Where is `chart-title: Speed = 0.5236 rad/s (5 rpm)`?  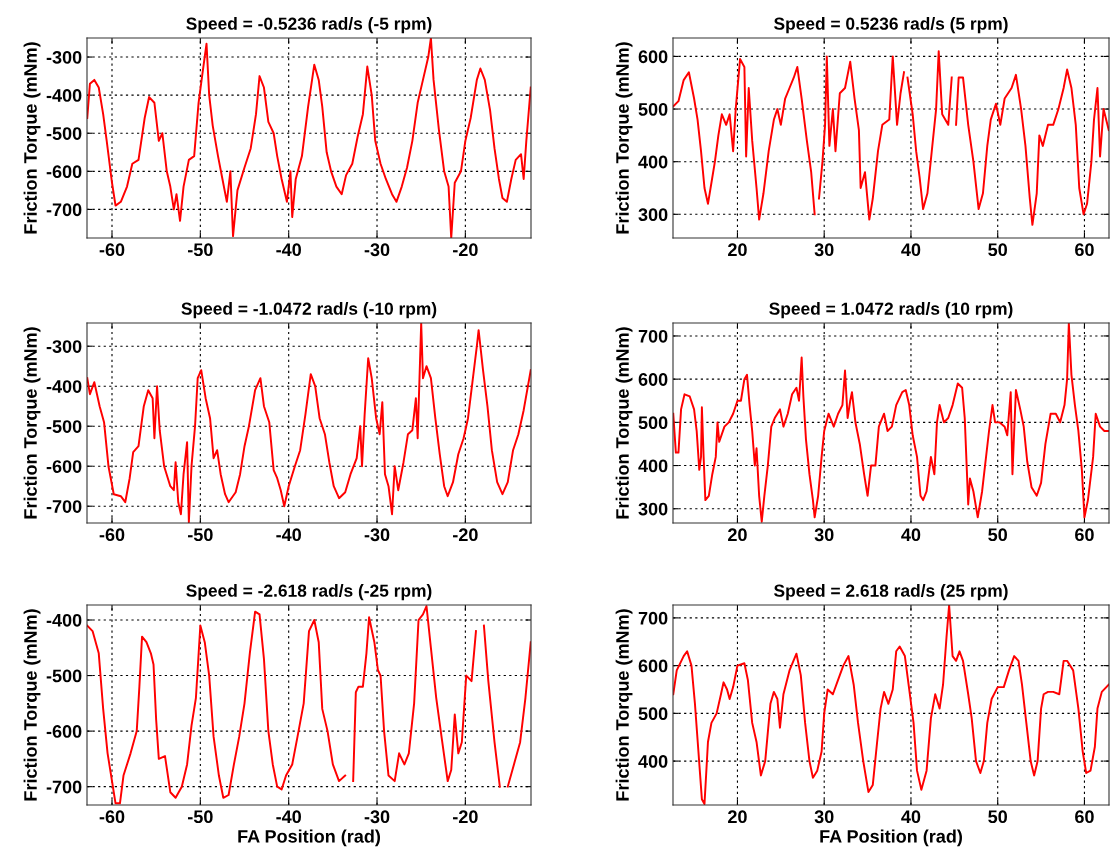 chart-title: Speed = 0.5236 rad/s (5 rpm) is located at coordinates (891, 25).